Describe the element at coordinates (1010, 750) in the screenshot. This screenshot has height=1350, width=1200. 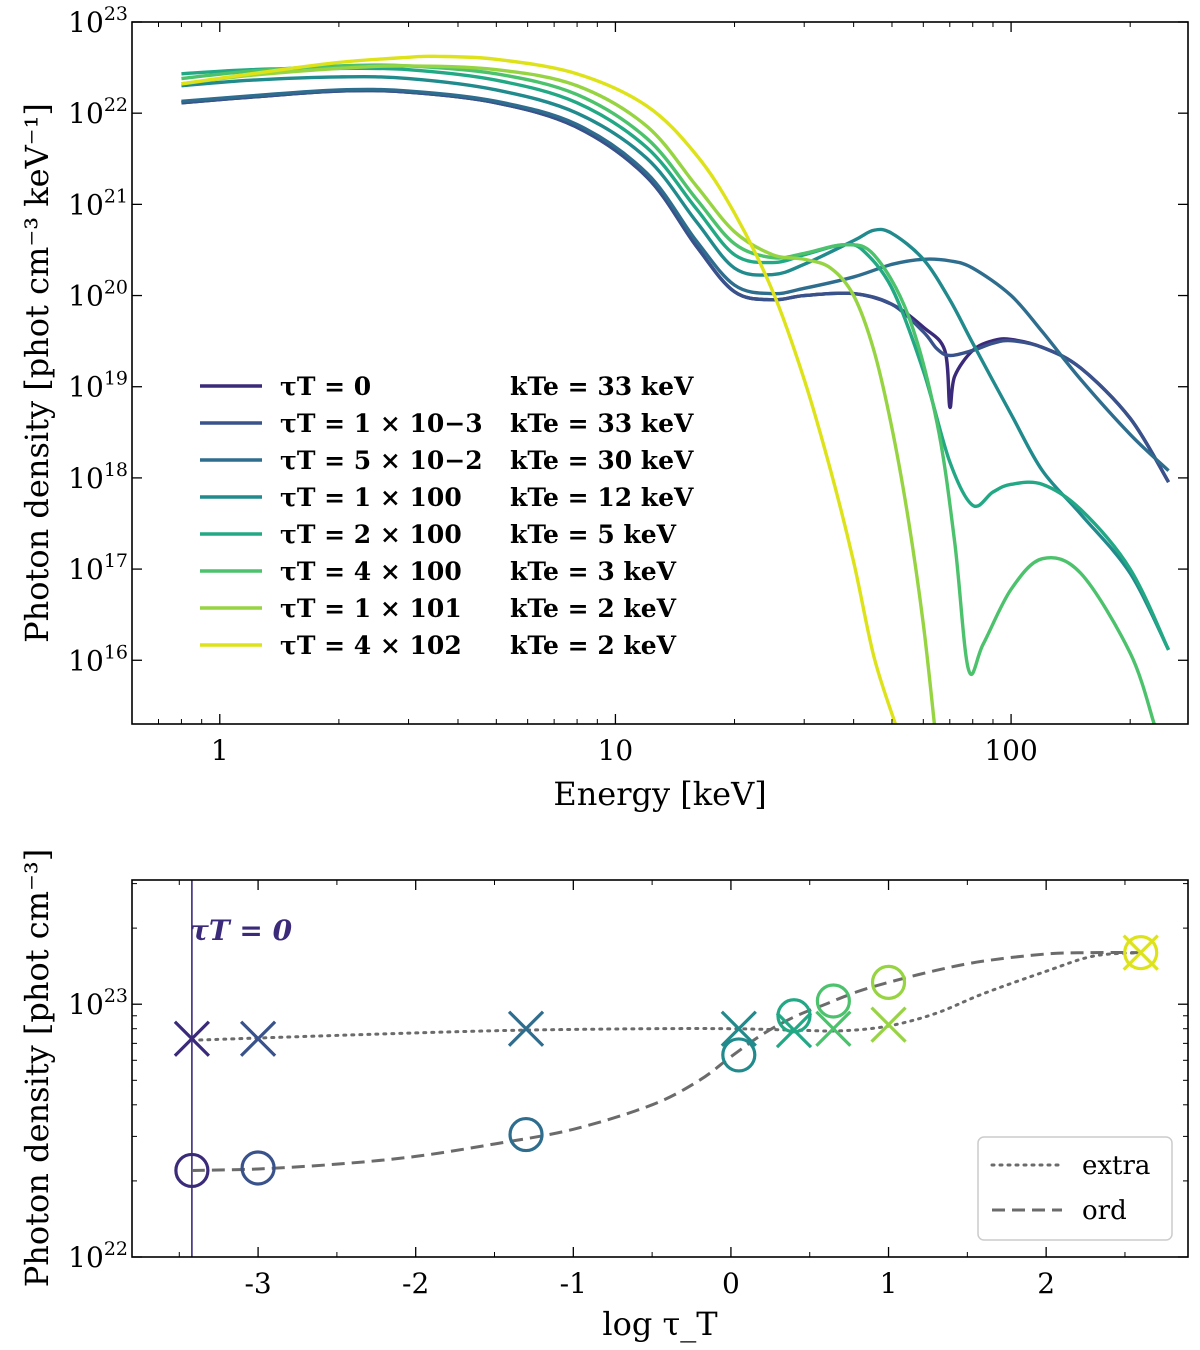
I see `spectrum-x-tick-label: 100` at that location.